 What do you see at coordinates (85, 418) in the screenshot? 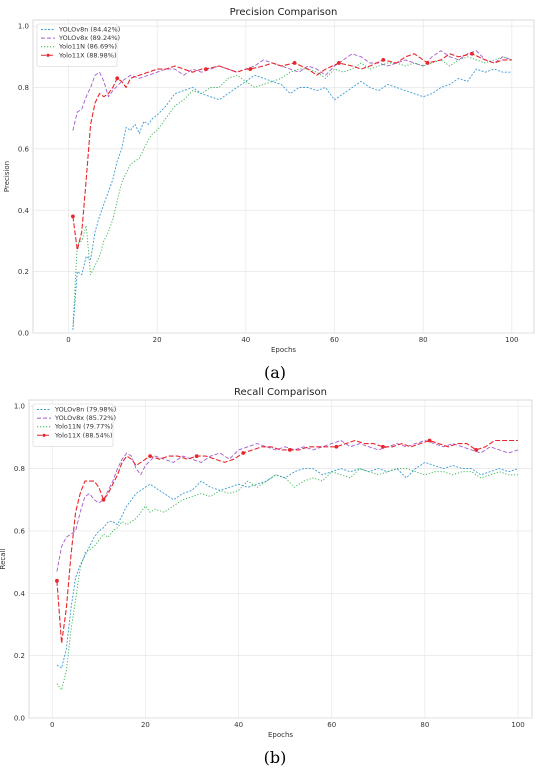
I see `legend-label: YOLOv8x (85.72%)` at bounding box center [85, 418].